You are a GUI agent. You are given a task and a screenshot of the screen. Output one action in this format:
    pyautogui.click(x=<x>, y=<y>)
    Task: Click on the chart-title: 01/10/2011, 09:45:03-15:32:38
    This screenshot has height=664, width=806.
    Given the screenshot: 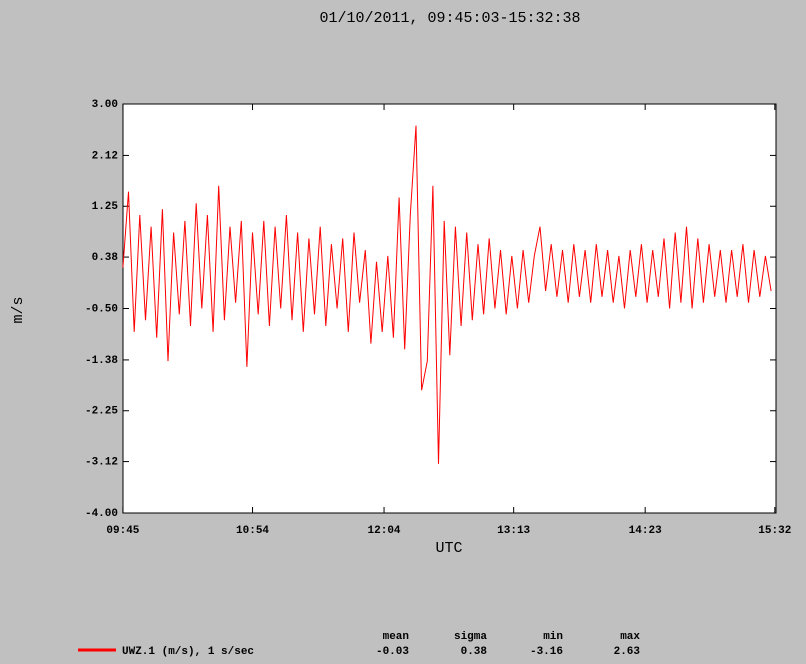 What is the action you would take?
    pyautogui.click(x=449, y=18)
    